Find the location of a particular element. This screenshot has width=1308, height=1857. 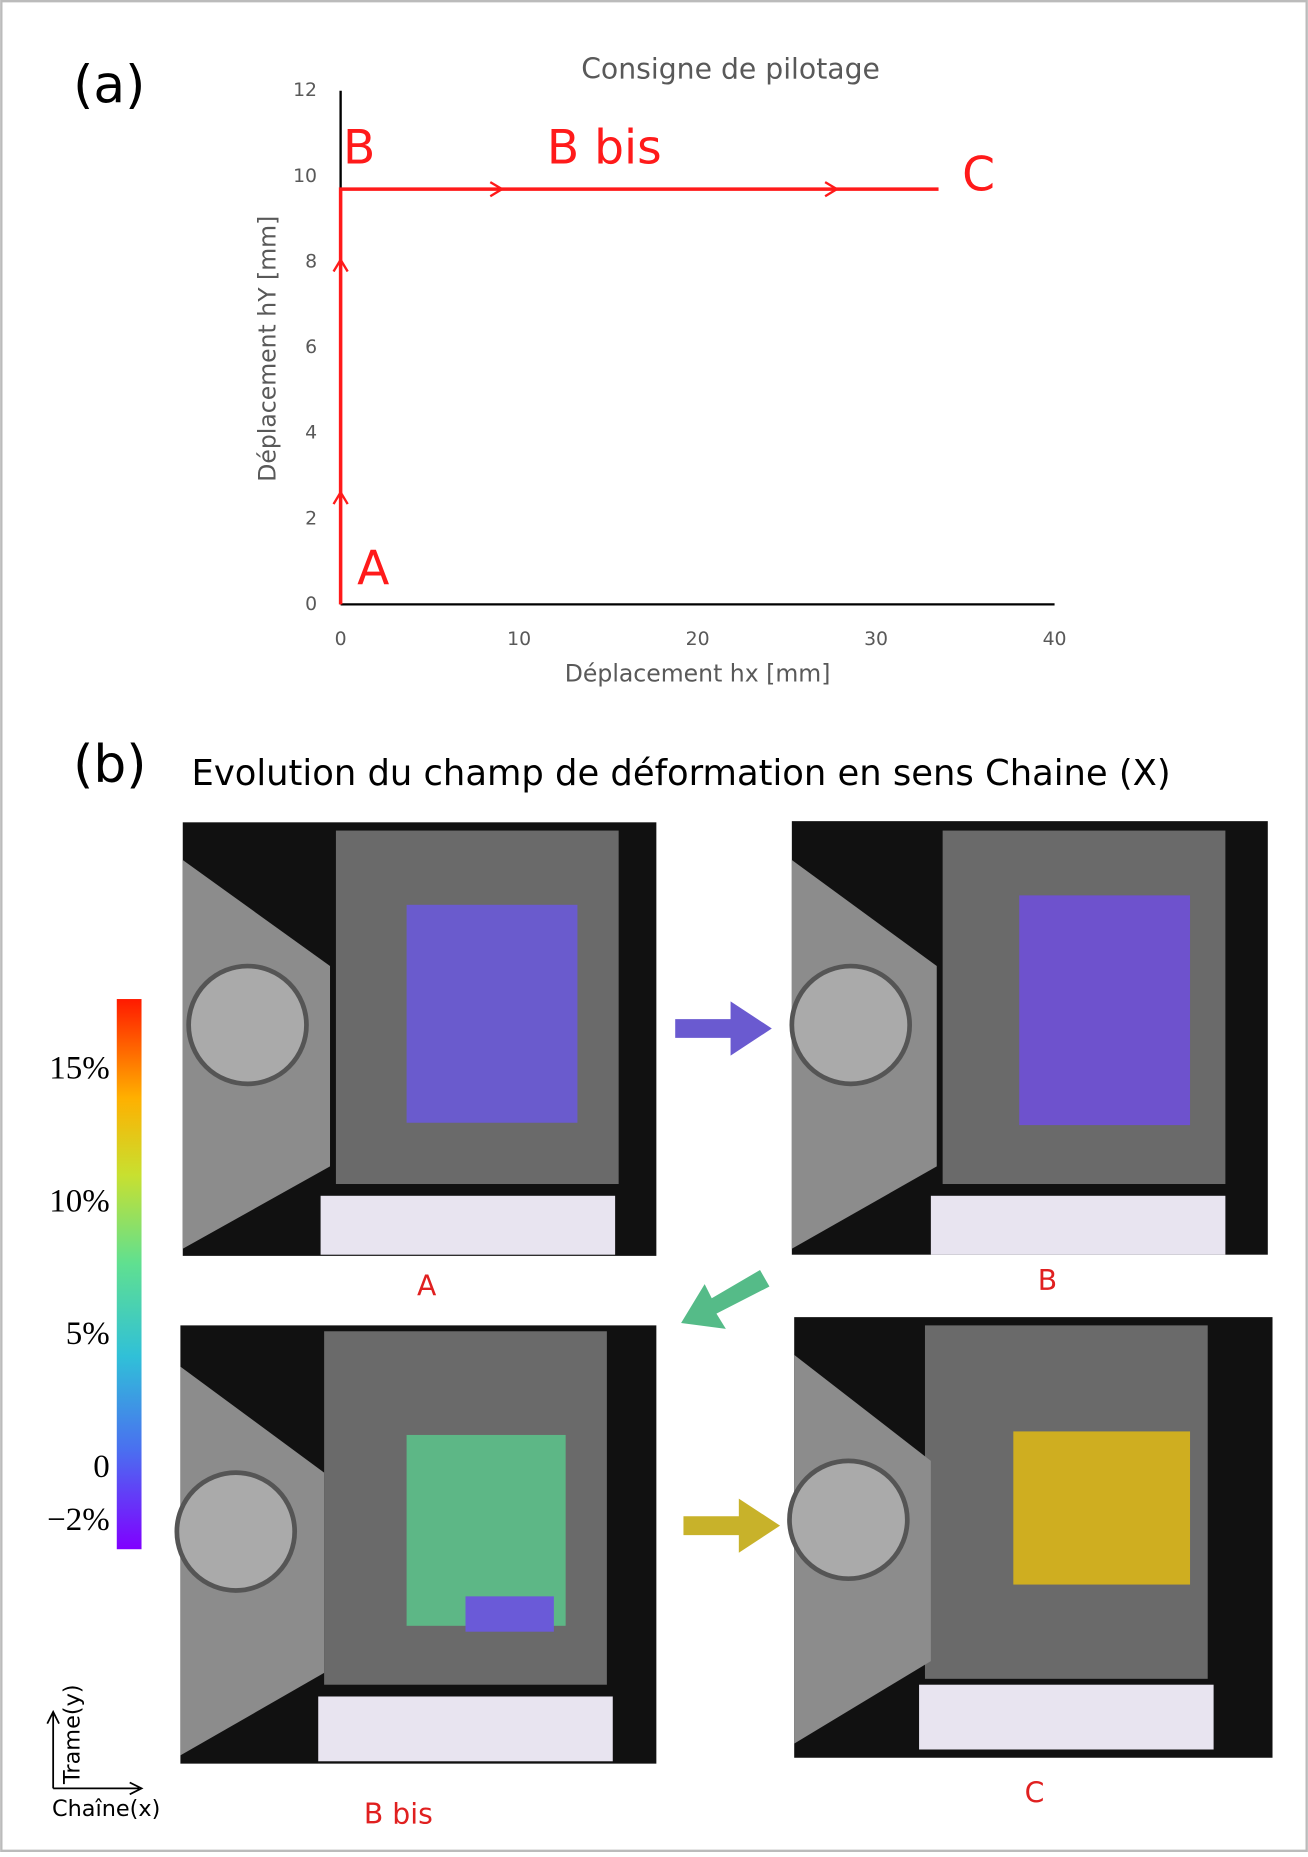

caption: B bis is located at coordinates (398, 1813).